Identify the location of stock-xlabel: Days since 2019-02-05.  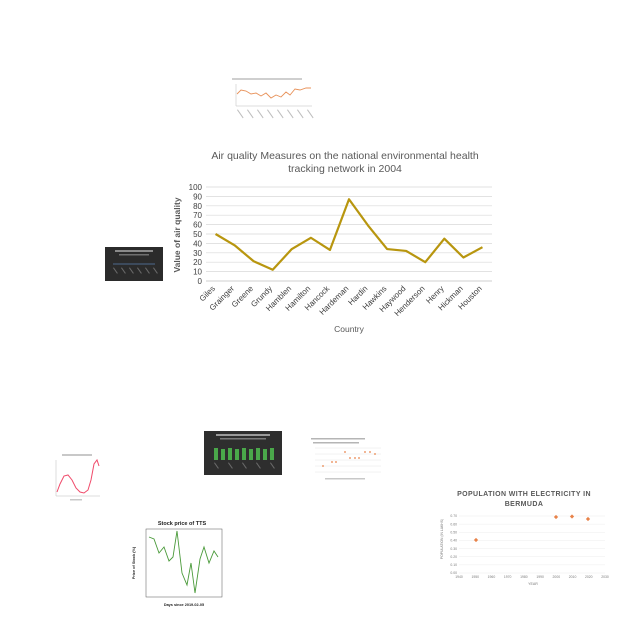
(184, 605).